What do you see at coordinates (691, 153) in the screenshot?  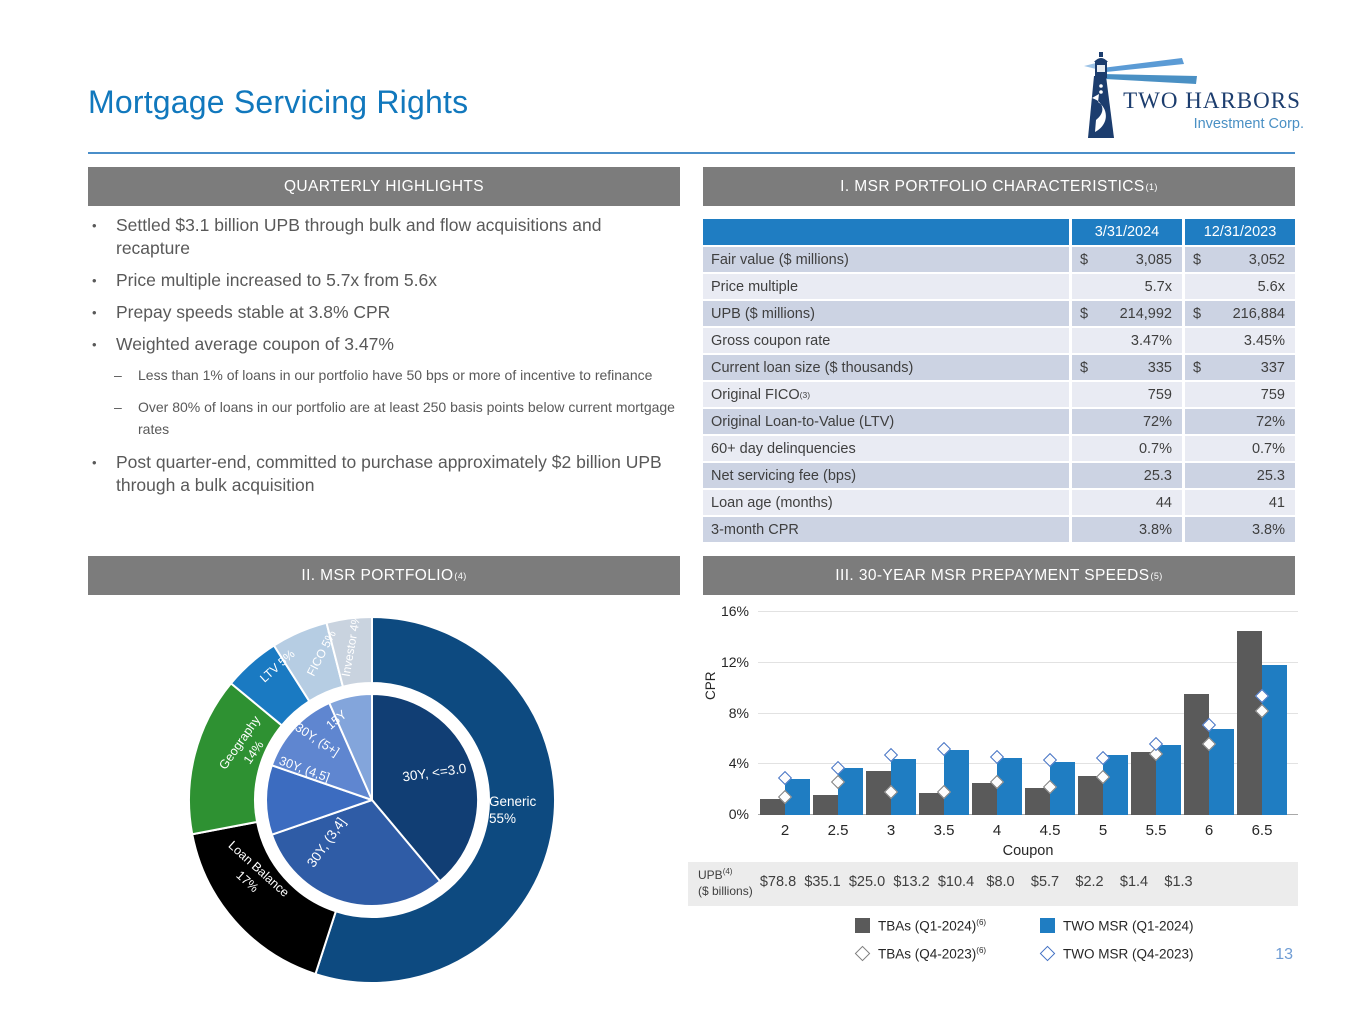 I see `title-divider` at bounding box center [691, 153].